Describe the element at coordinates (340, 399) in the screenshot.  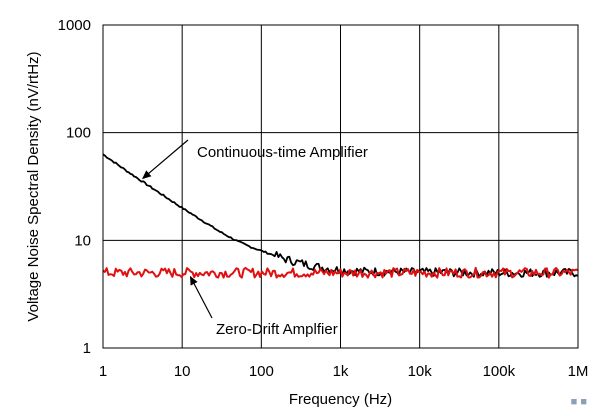
I see `x-axis-label: Frequency (Hz)` at that location.